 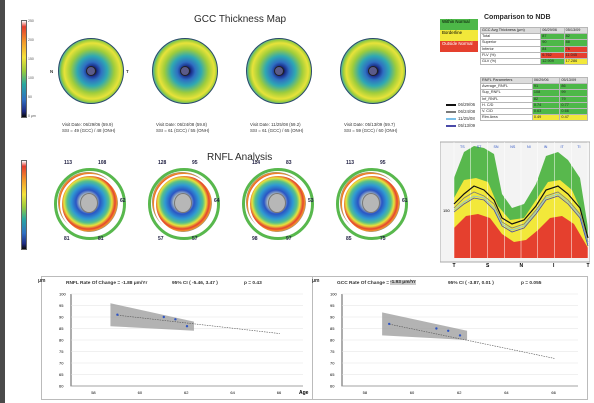 What do you see at coordinates (546, 118) in the screenshot?
I see `table-cell: 0.49` at bounding box center [546, 118].